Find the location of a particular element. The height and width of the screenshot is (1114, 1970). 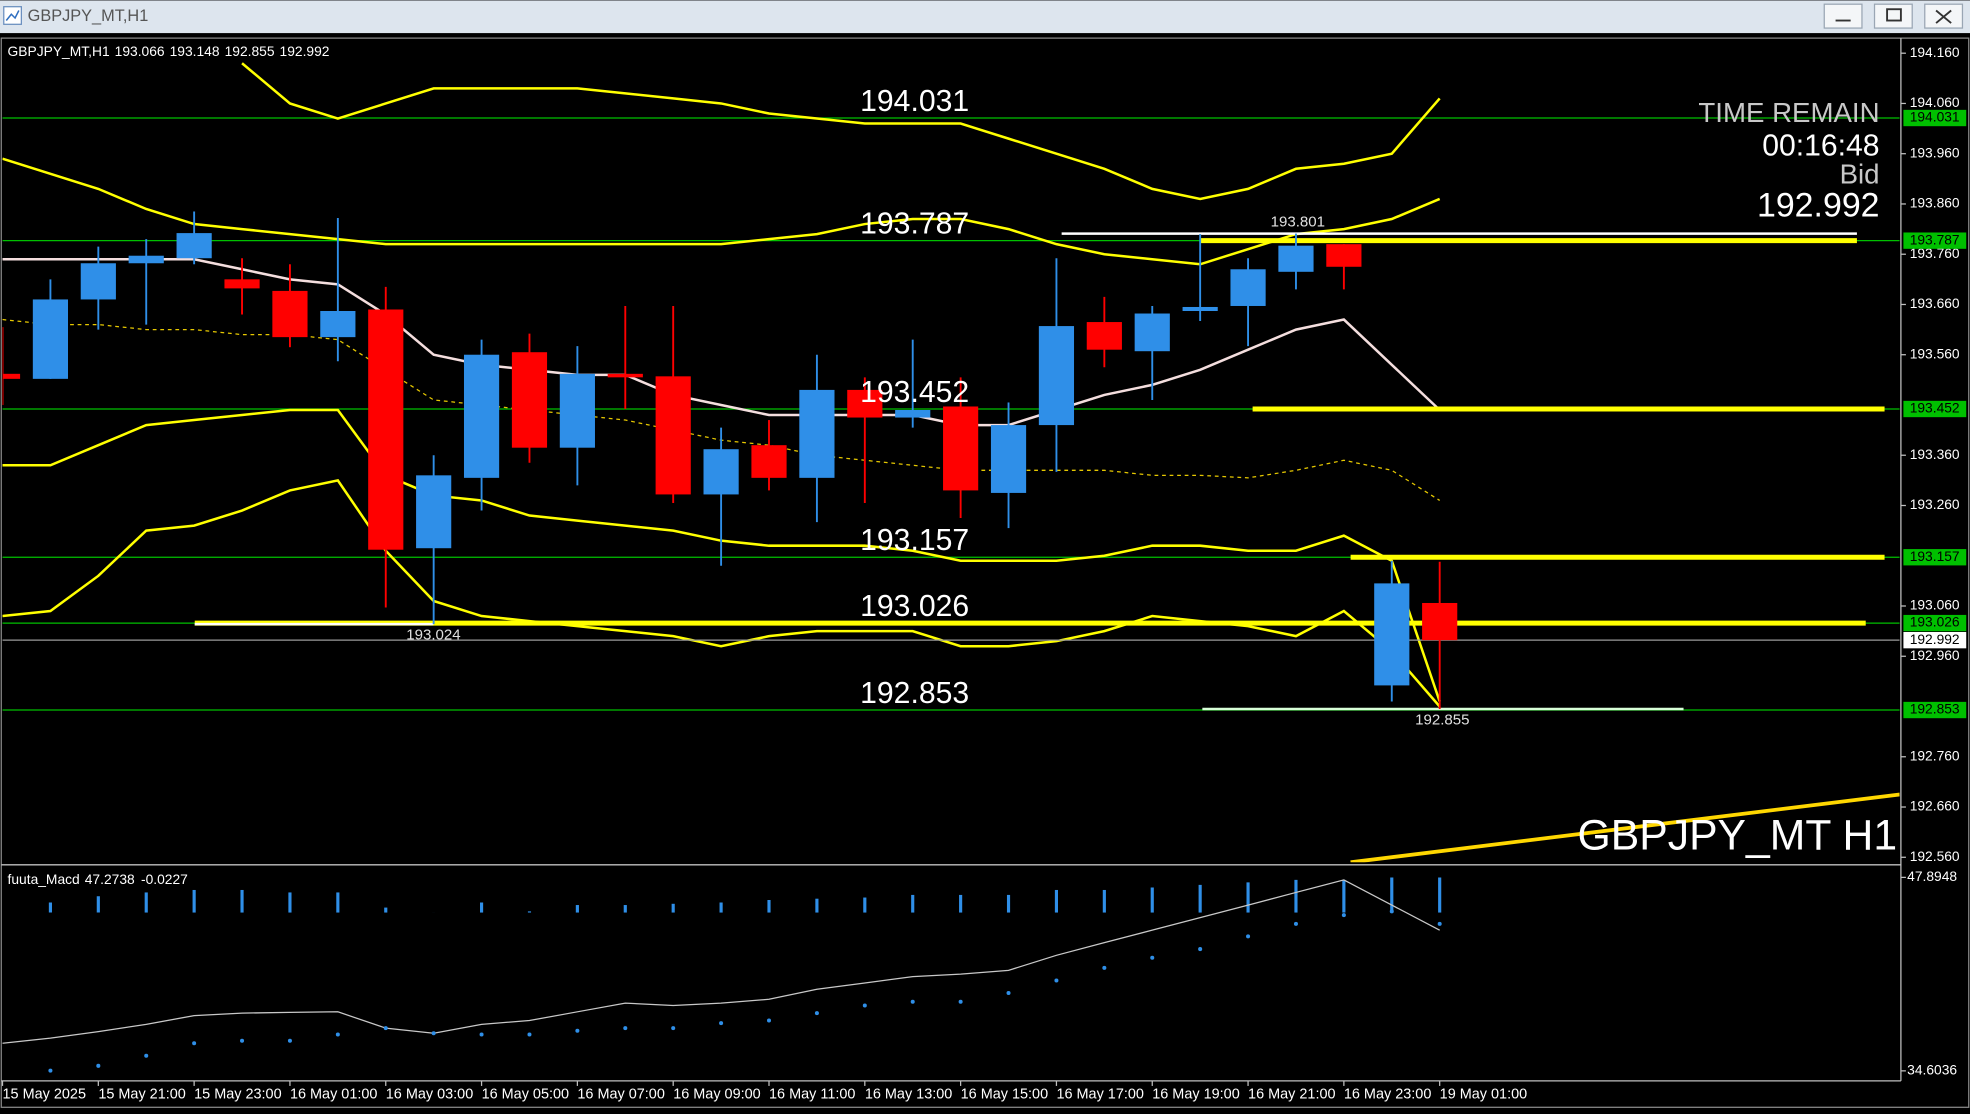

x-tick-label: 15 May 2025 is located at coordinates (44, 1095).